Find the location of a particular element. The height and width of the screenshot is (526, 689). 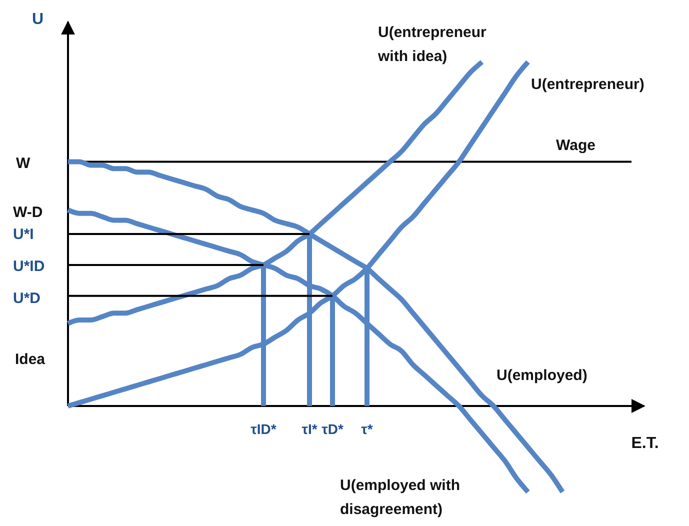

series-label: U(entrepreneur with idea) is located at coordinates (432, 44).